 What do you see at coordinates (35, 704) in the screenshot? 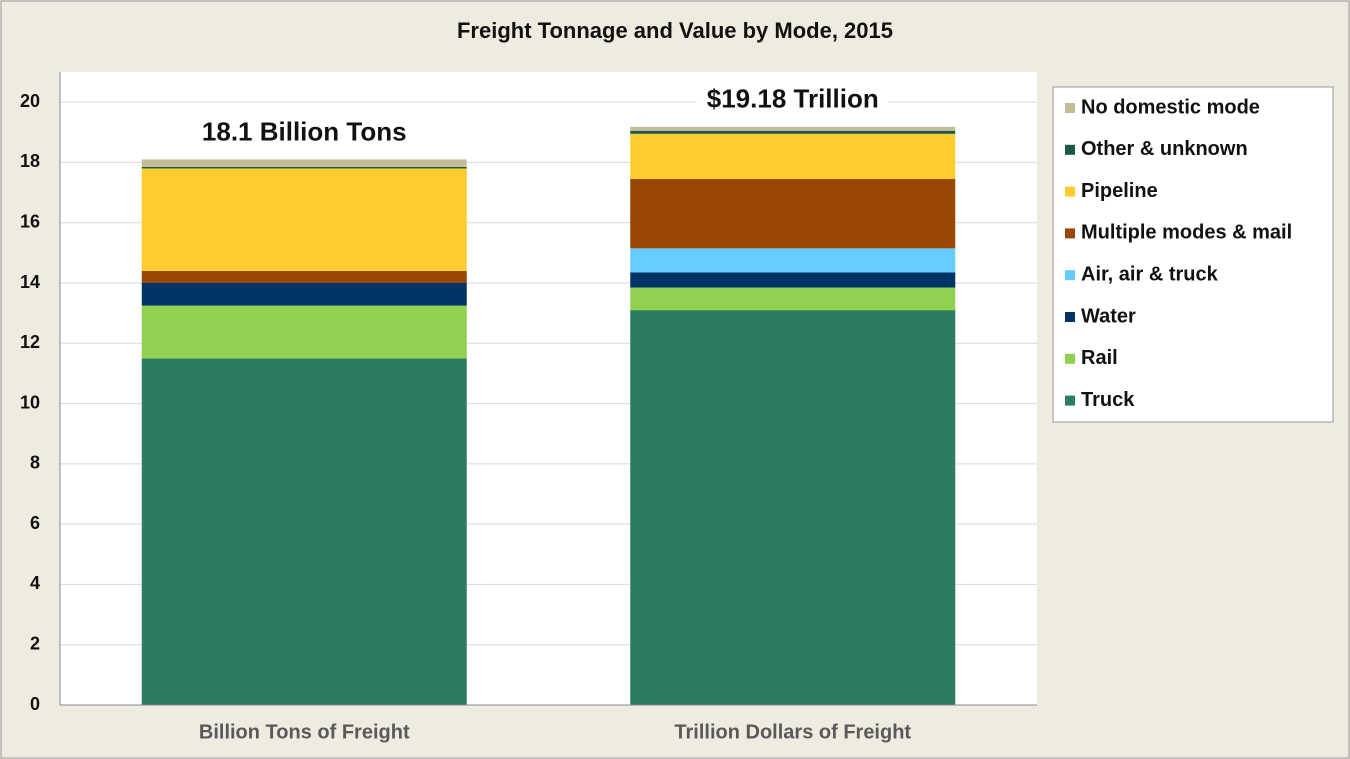
I see `y-tick-label: 0` at bounding box center [35, 704].